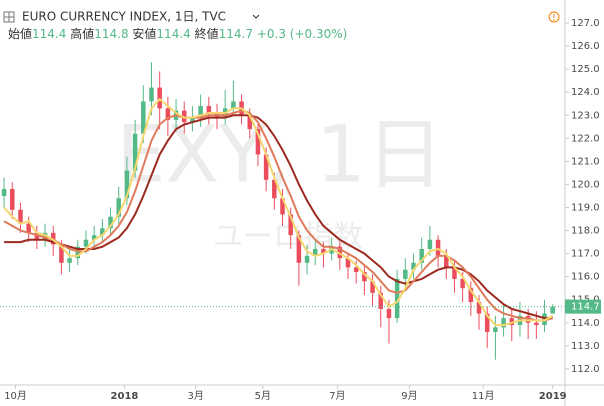 The height and width of the screenshot is (406, 604). Describe the element at coordinates (256, 16) in the screenshot. I see `dropdown-icon` at that location.